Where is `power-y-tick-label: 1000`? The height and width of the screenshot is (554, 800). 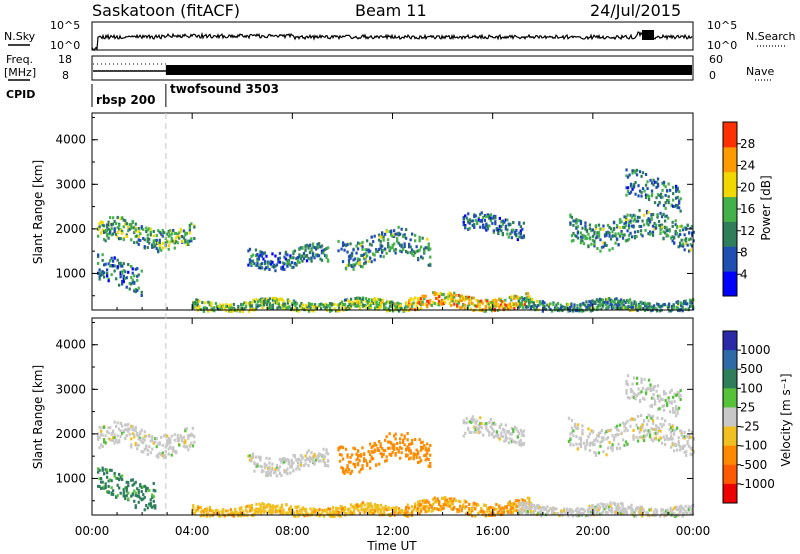
power-y-tick-label: 1000 is located at coordinates (70, 273).